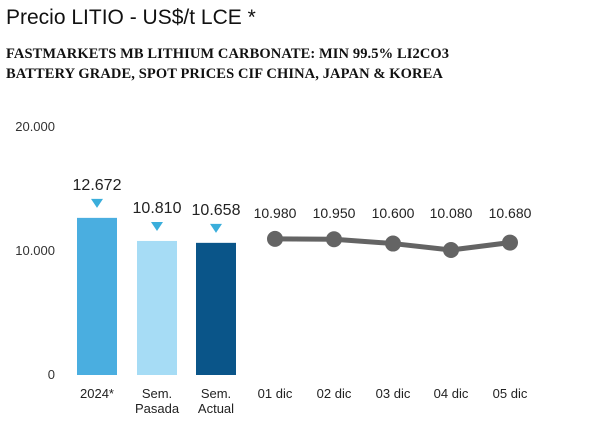 The image size is (607, 441). I want to click on x-tick-label: 02 dic, so click(334, 393).